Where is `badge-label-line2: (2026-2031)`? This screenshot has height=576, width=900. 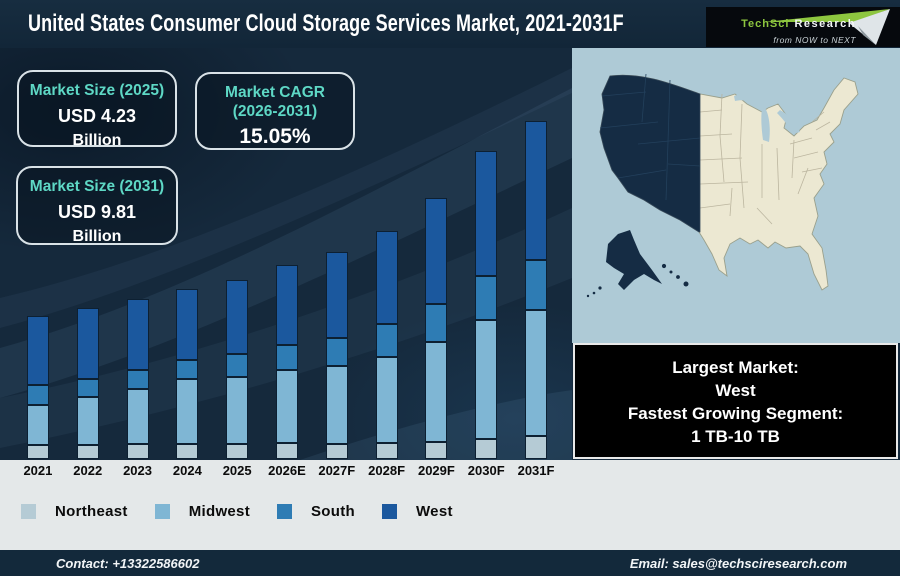 badge-label-line2: (2026-2031) is located at coordinates (275, 111).